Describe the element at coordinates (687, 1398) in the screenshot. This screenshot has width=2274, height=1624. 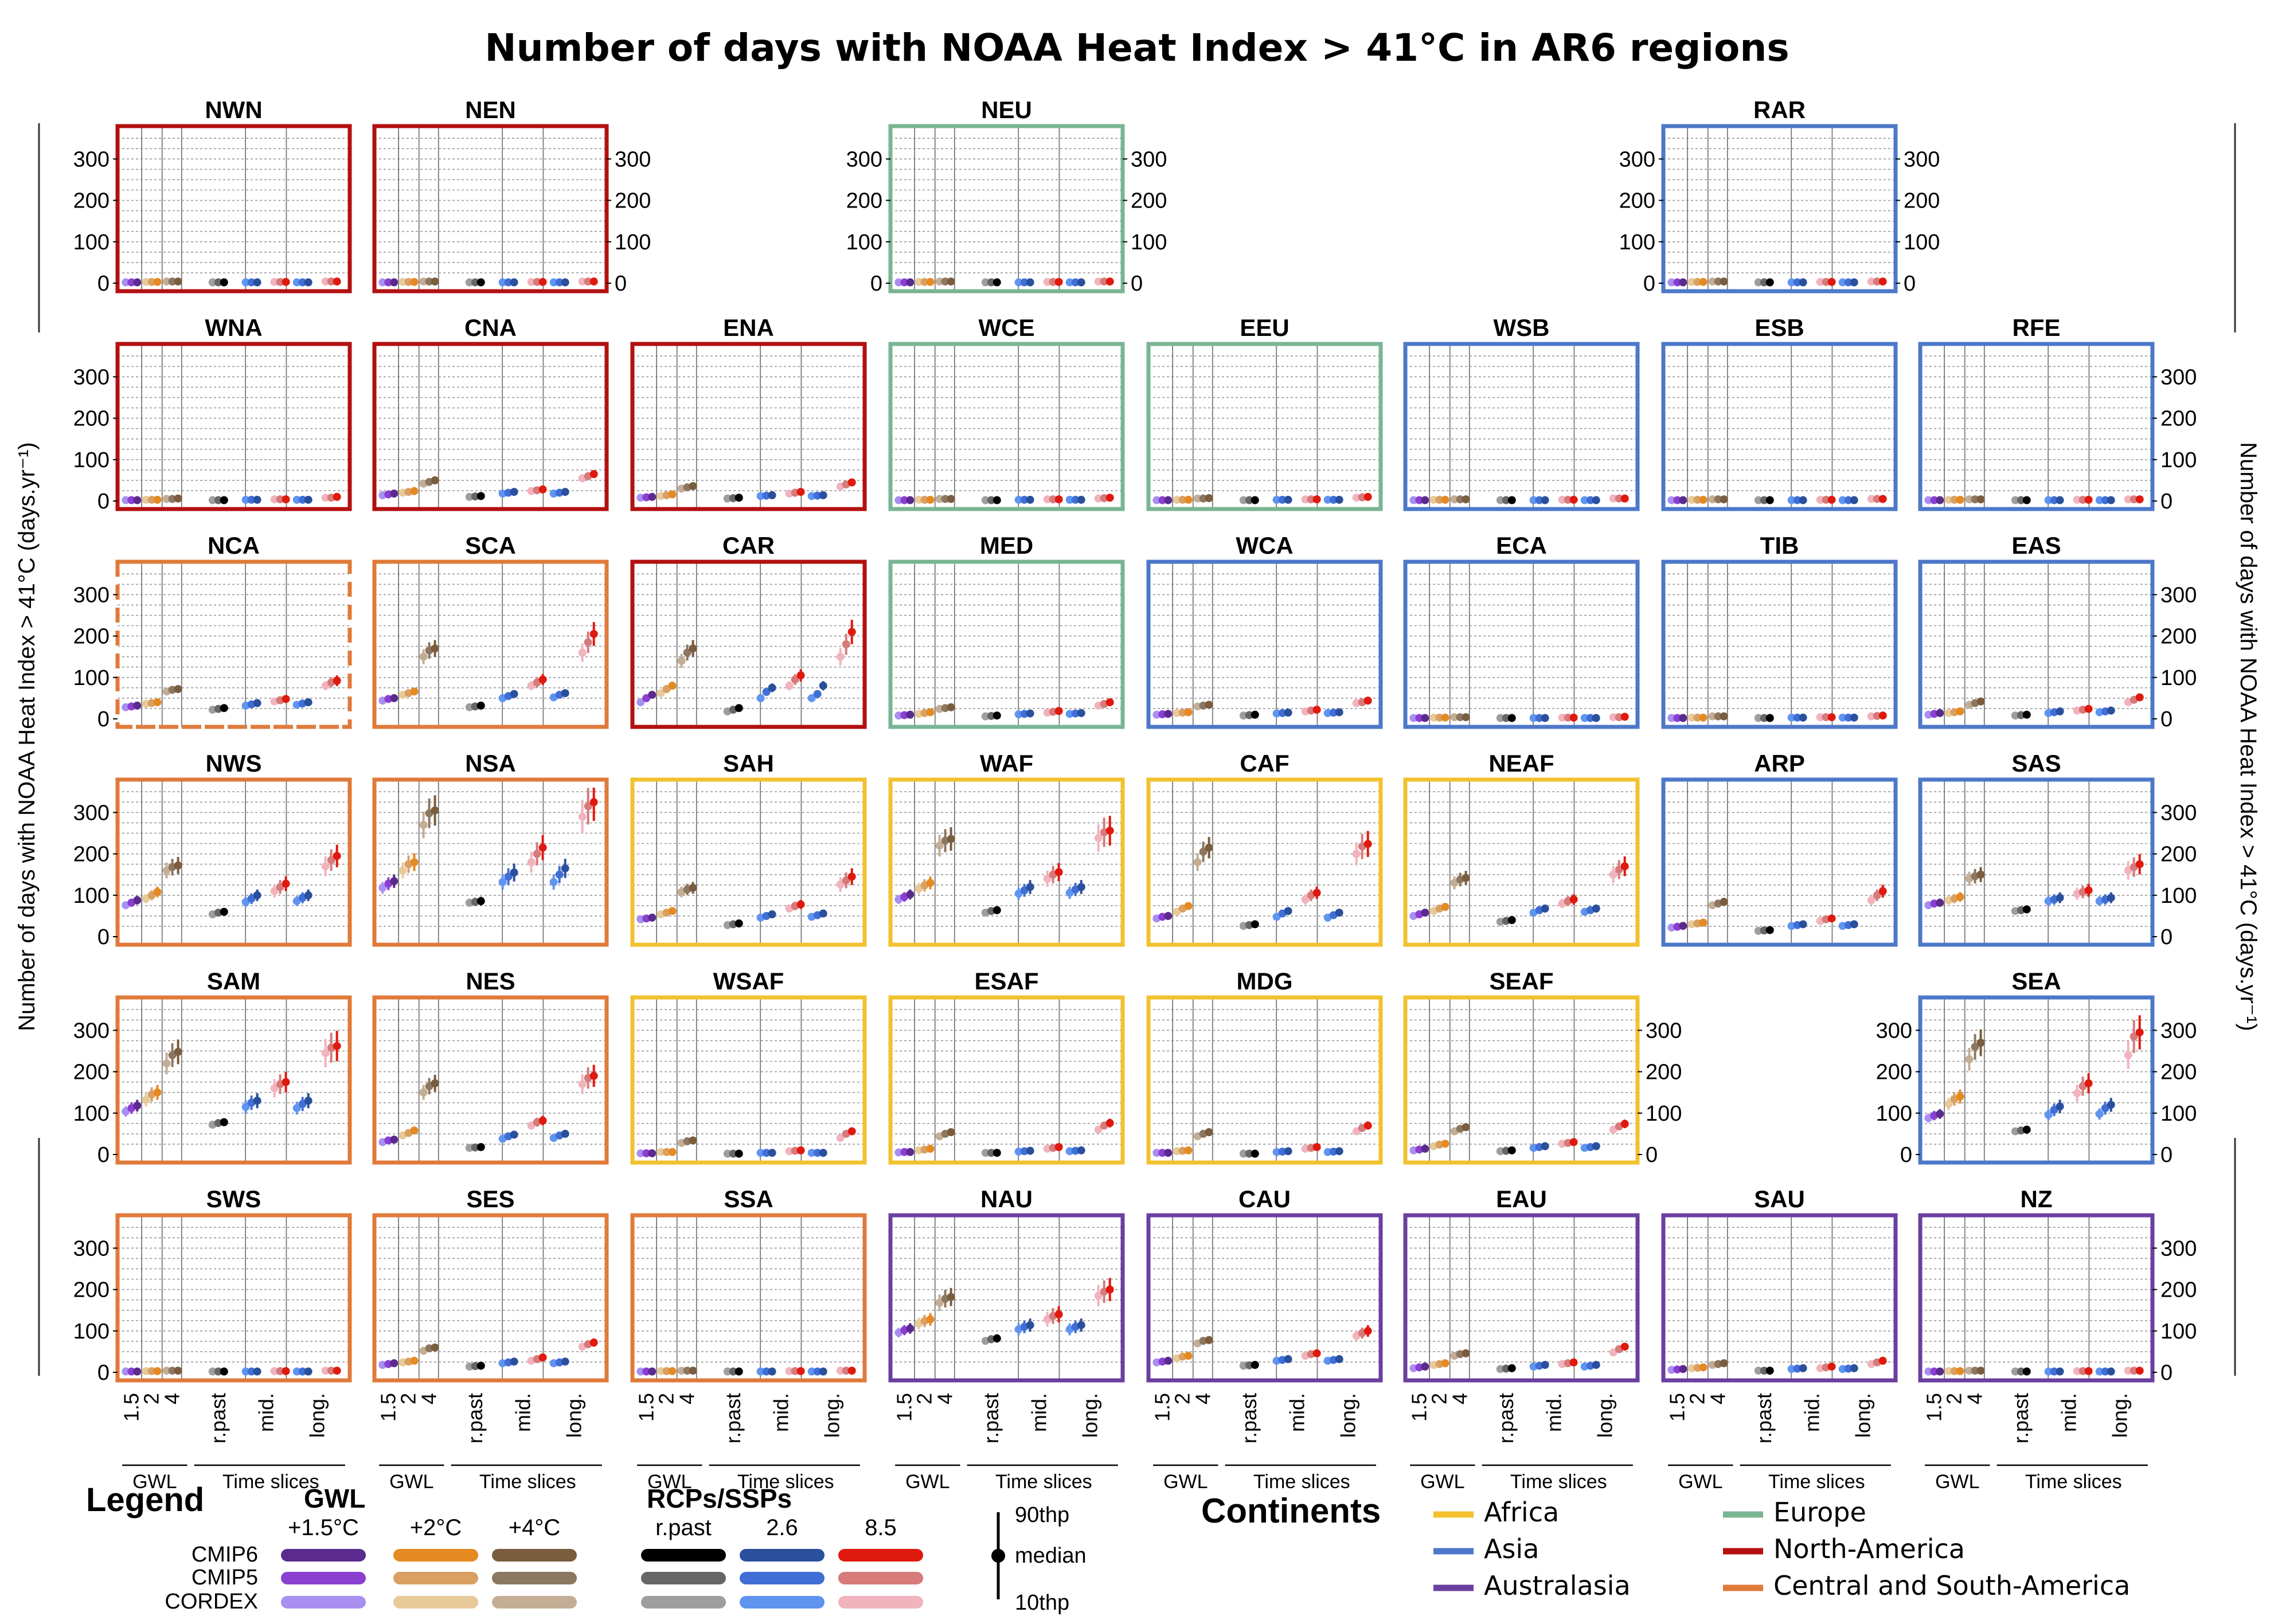
I see `x-tick-label: 4` at that location.